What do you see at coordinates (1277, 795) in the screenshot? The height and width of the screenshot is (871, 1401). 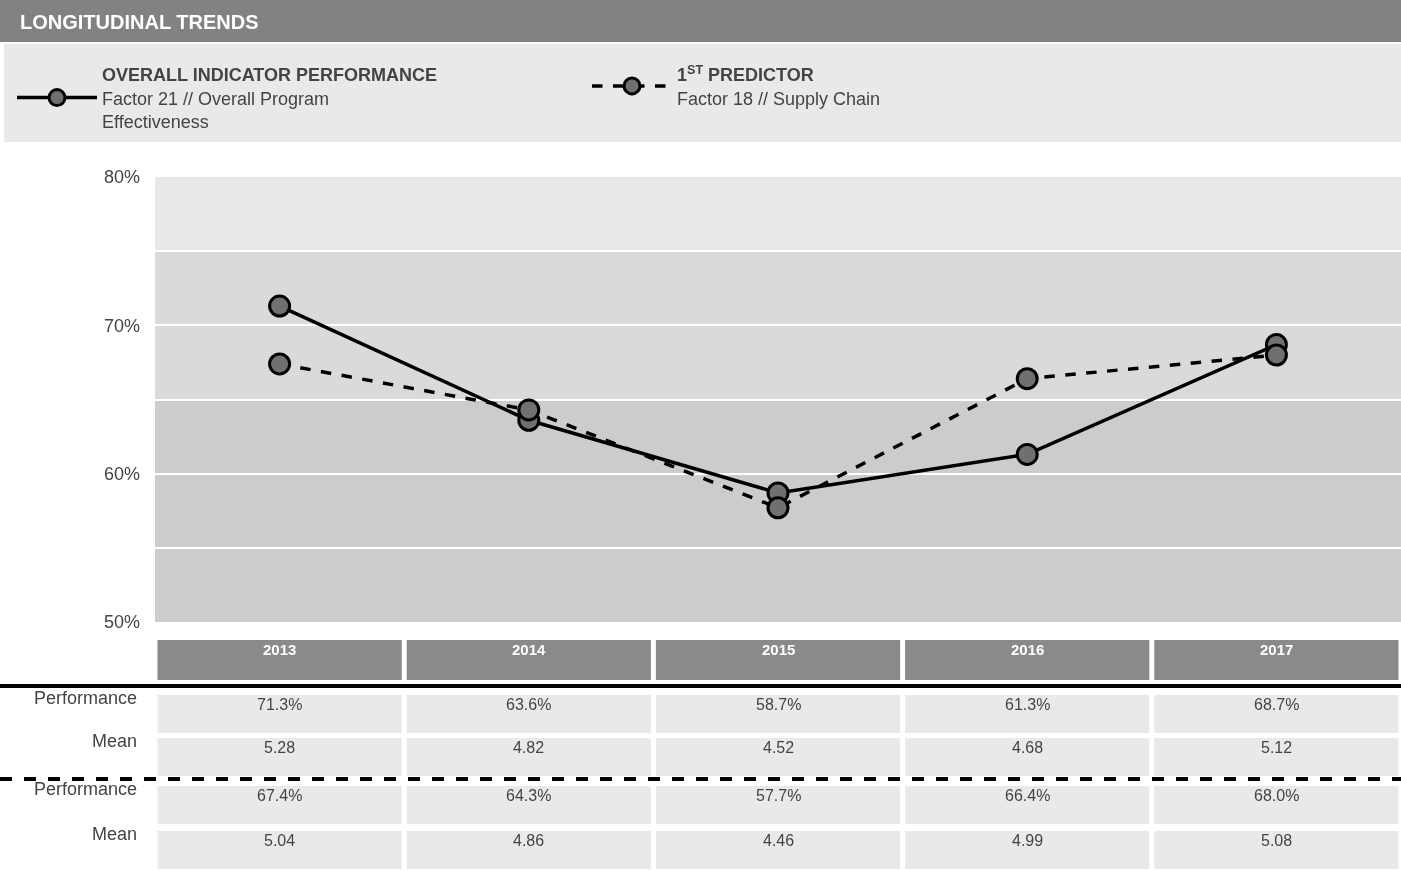 I see `data-label: 68.0%` at bounding box center [1277, 795].